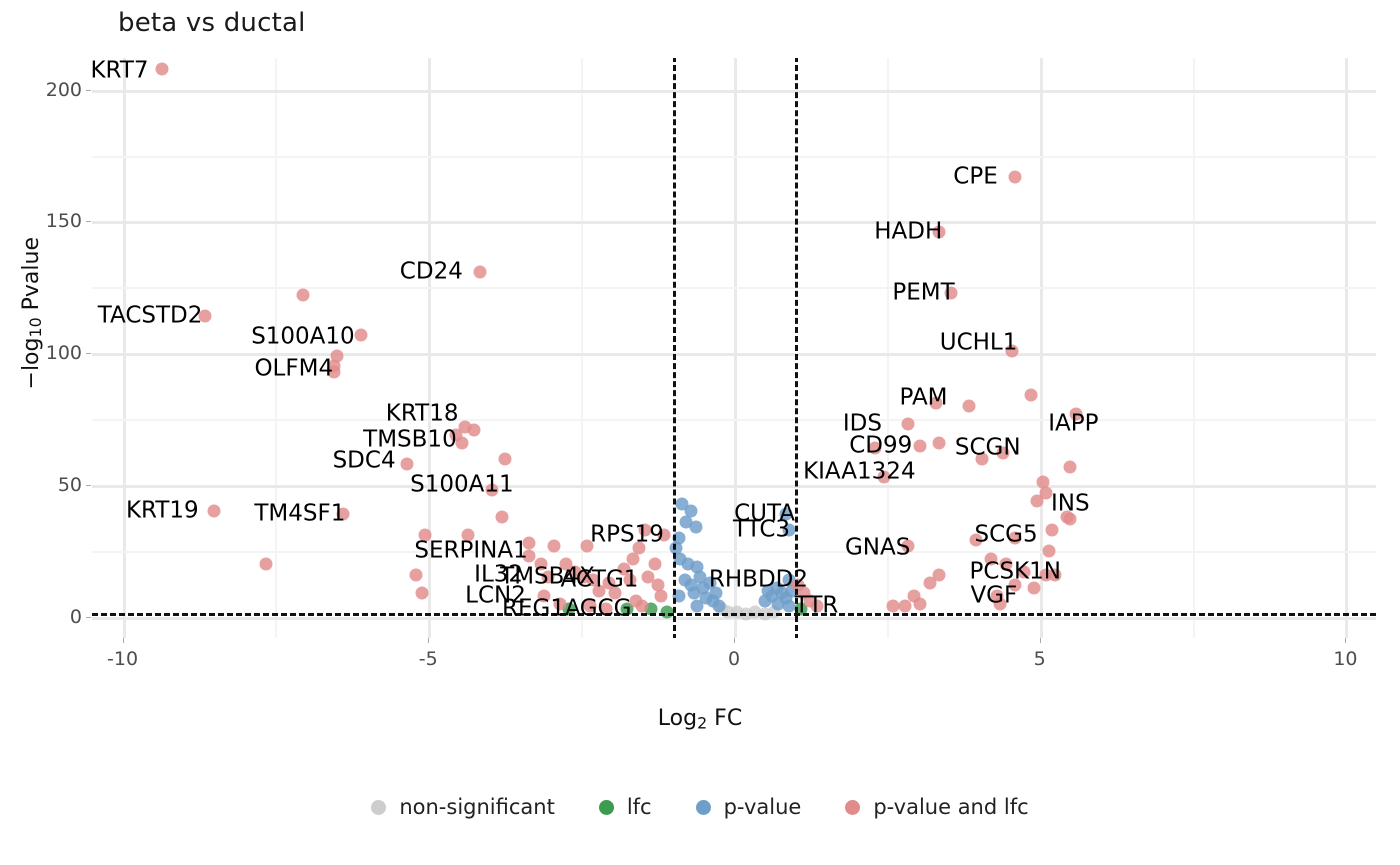 This screenshot has height=865, width=1400. What do you see at coordinates (431, 271) in the screenshot?
I see `gene-label: CD24` at bounding box center [431, 271].